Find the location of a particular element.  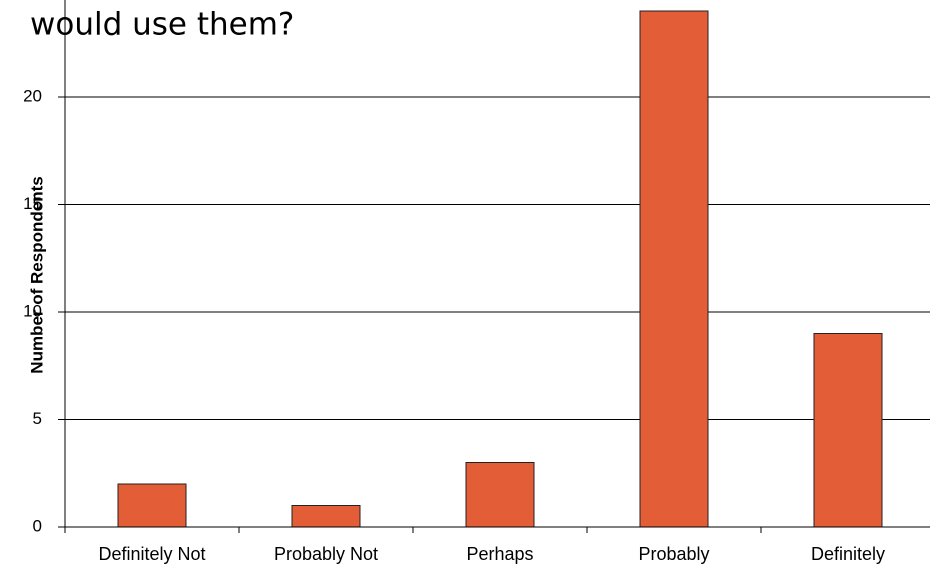

y-tick-label: 10 is located at coordinates (32, 310).